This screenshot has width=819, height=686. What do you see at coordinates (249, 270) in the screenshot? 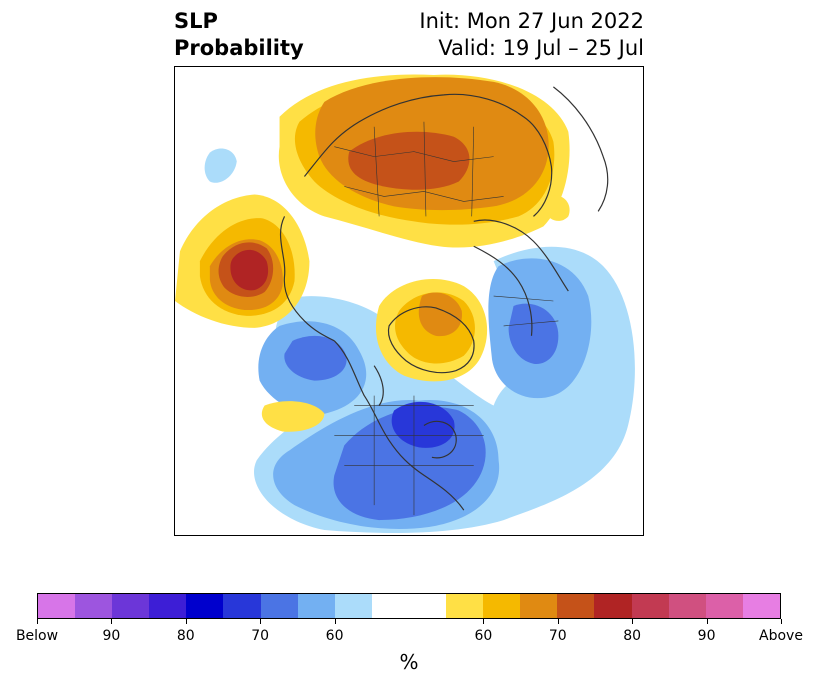
I see `prob-above-max` at bounding box center [249, 270].